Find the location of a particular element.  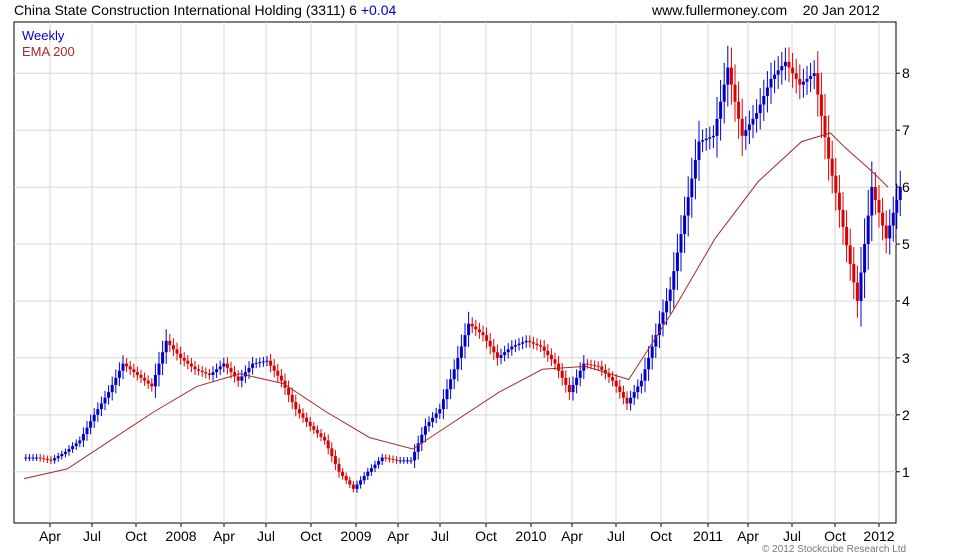

site-url: www.fullermoney.com is located at coordinates (720, 10).